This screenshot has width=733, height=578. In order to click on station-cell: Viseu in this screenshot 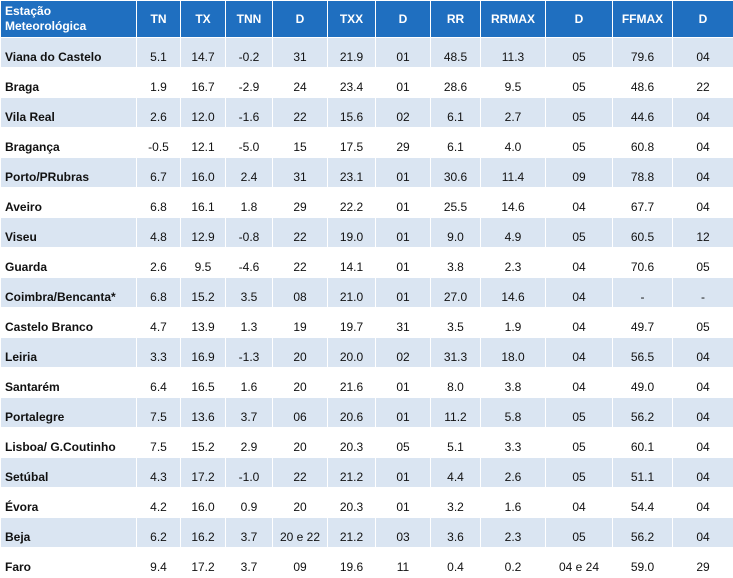, I will do `click(69, 233)`.